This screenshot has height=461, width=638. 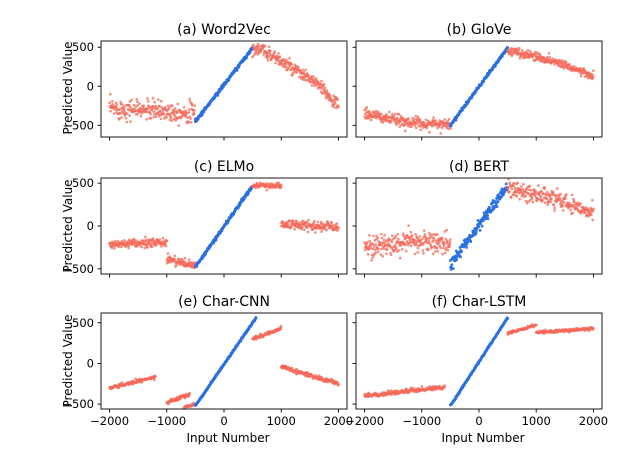 I want to click on axes-frame, so click(x=224, y=89).